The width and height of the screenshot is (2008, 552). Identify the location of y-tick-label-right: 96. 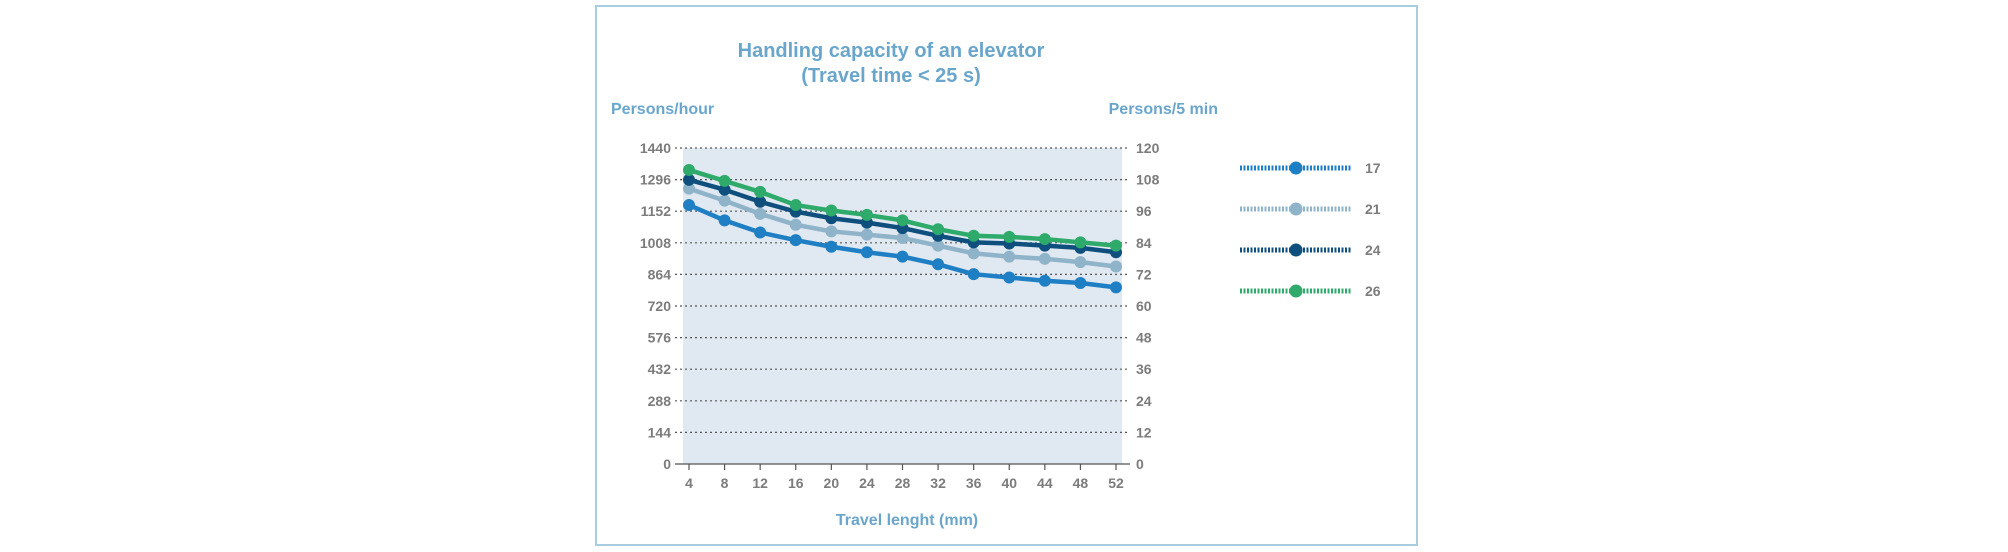
(1144, 211).